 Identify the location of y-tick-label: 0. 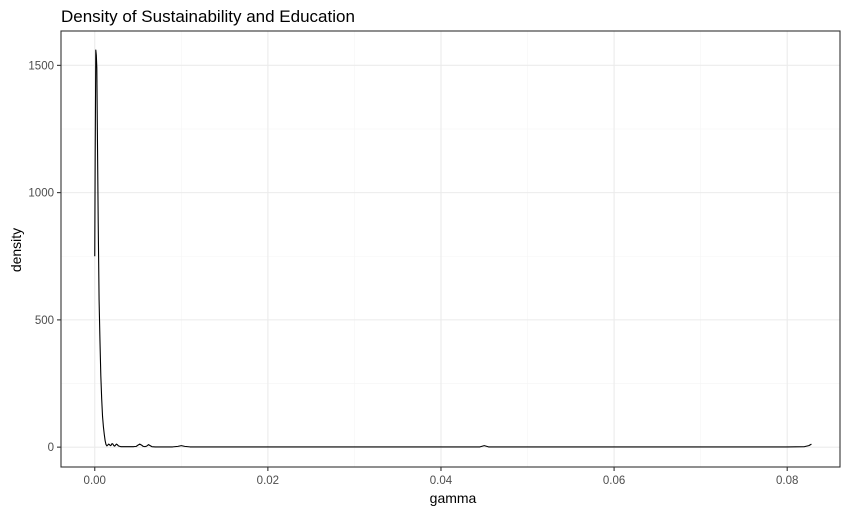
(51, 448).